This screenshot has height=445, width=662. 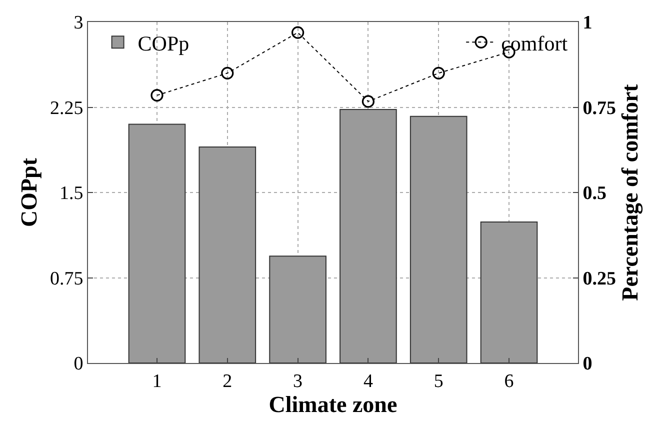 What do you see at coordinates (67, 279) in the screenshot?
I see `y-tick-label: 0.75` at bounding box center [67, 279].